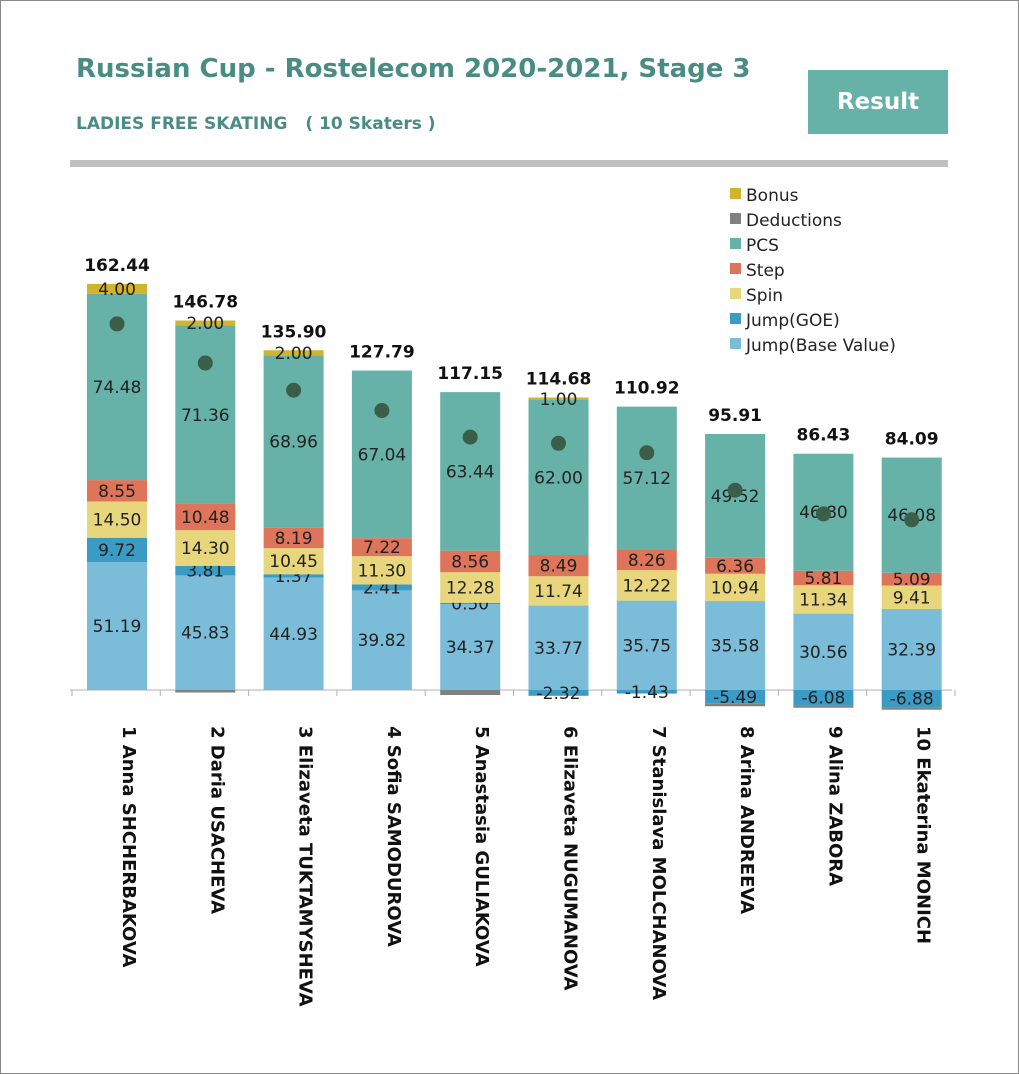 This screenshot has height=1074, width=1019. I want to click on x-tick-label-skater: 4 Sofia SAMODUROVA, so click(393, 836).